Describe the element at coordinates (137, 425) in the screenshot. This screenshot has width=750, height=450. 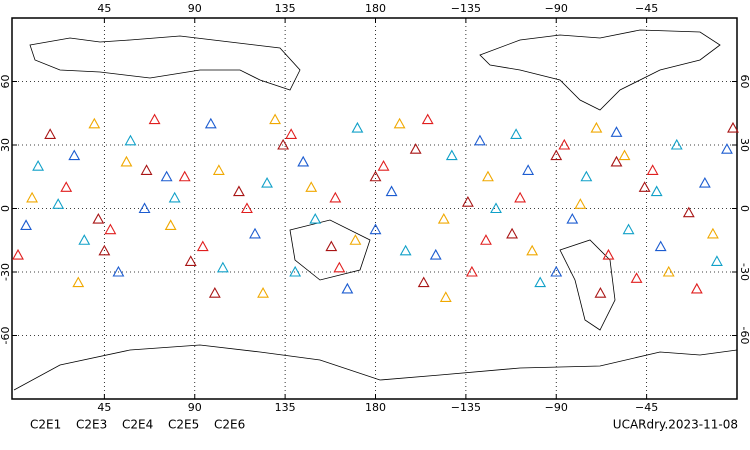
I see `legend-entry: C2E4` at that location.